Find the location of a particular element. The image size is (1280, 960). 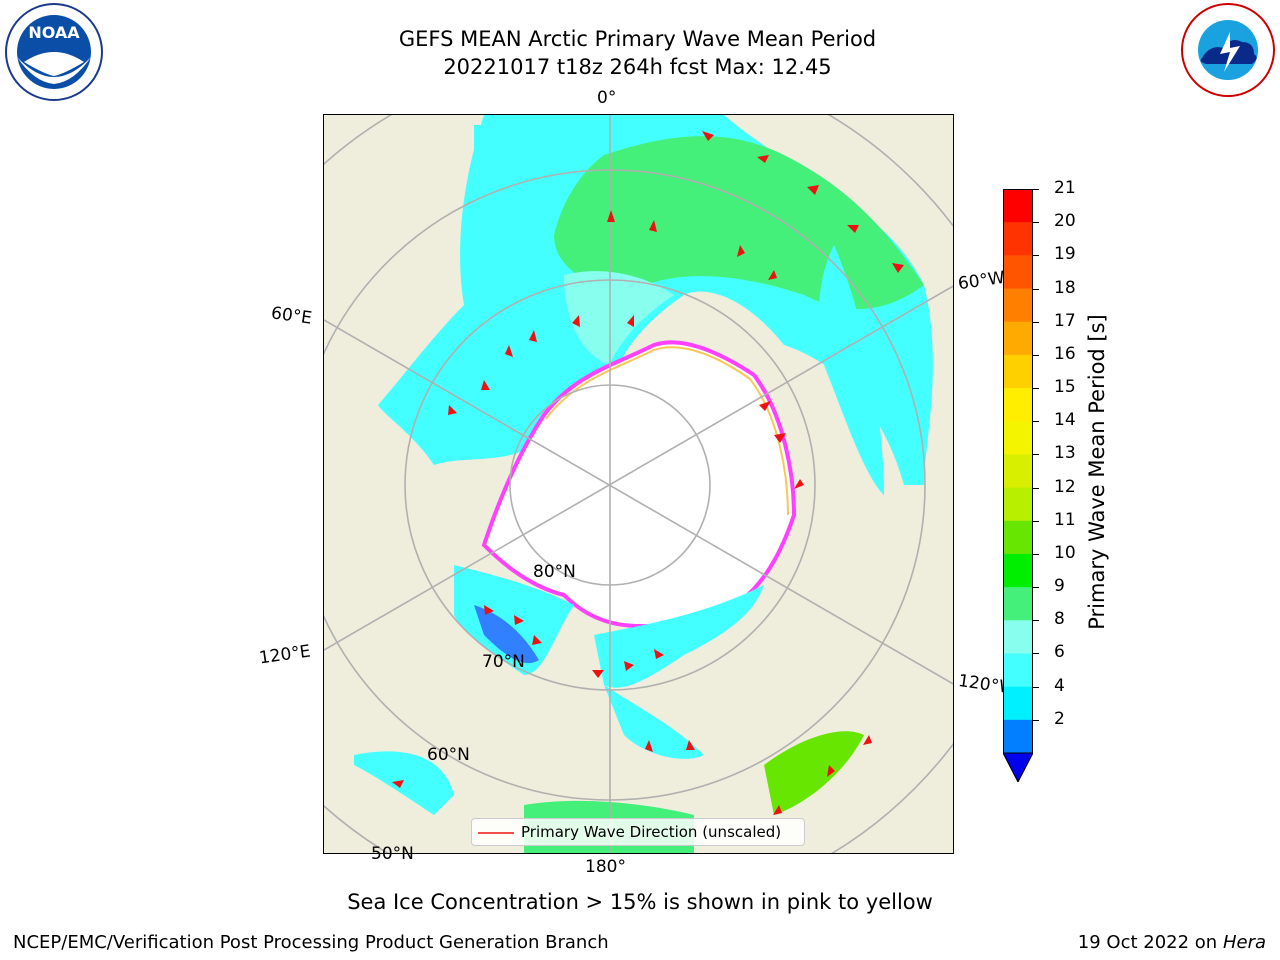

legend-label: Primary Wave Direction (unscaled) is located at coordinates (651, 832).